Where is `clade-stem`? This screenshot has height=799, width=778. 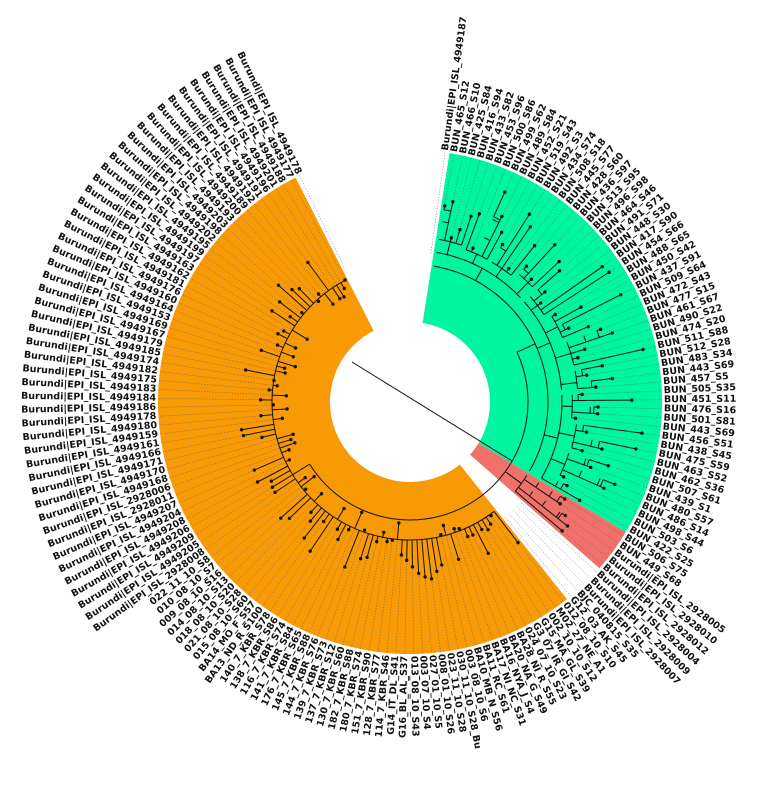
clade-stem is located at coordinates (513, 477).